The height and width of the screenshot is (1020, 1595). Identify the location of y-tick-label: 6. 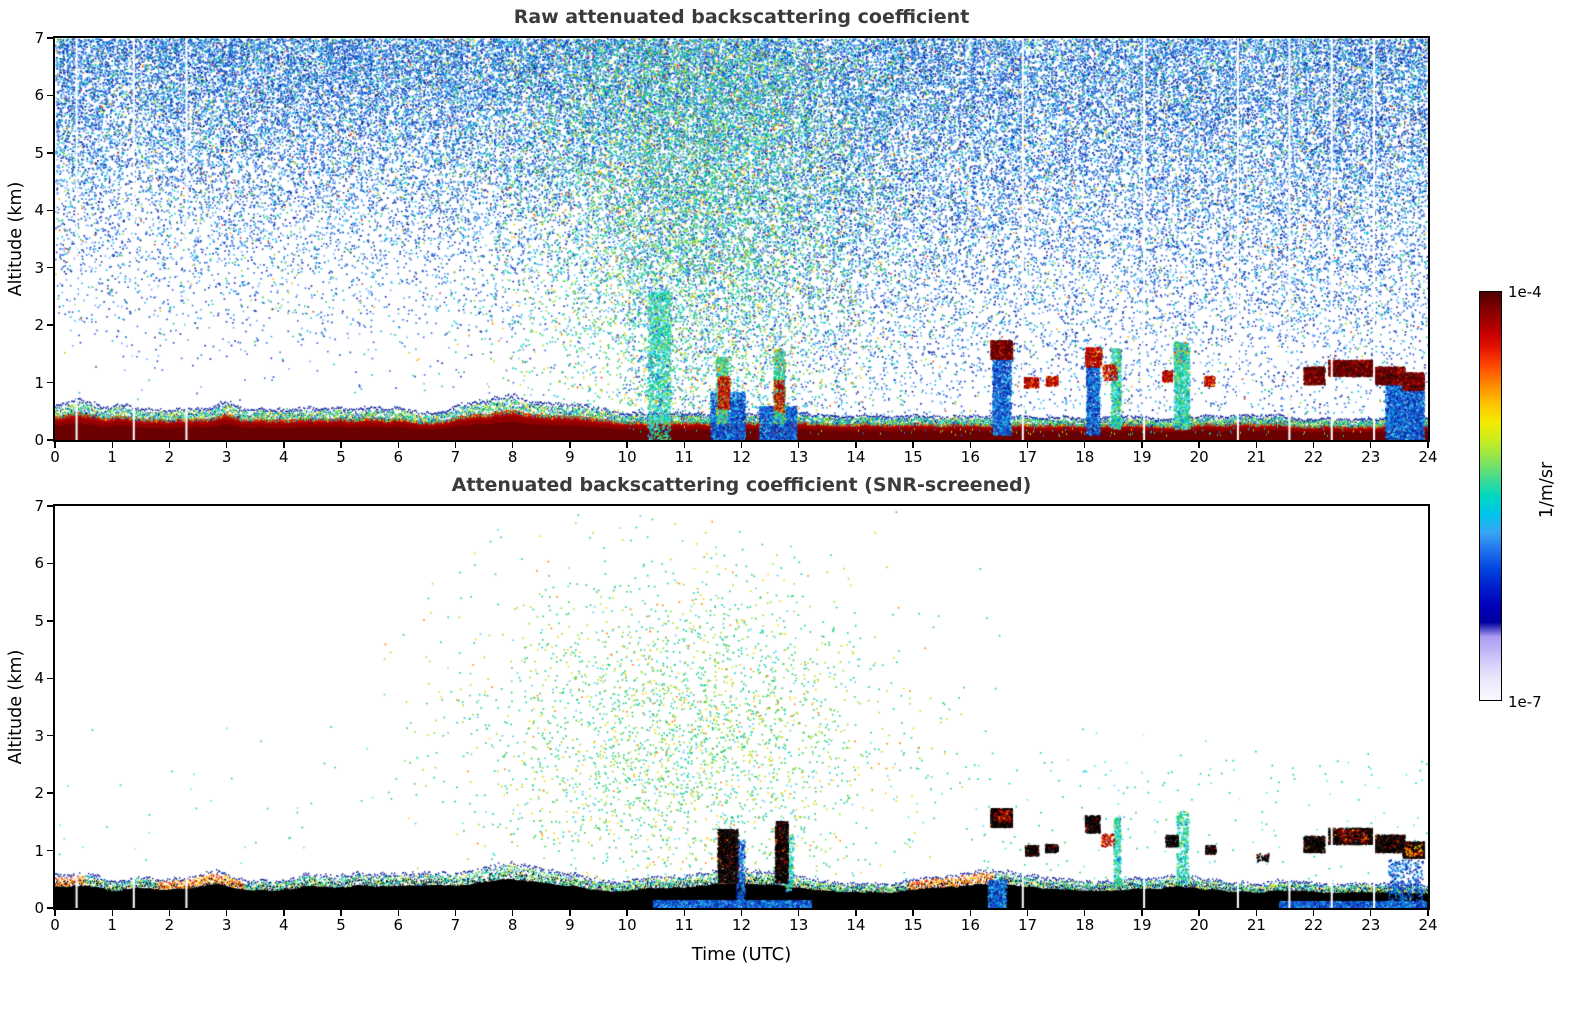
(39, 563).